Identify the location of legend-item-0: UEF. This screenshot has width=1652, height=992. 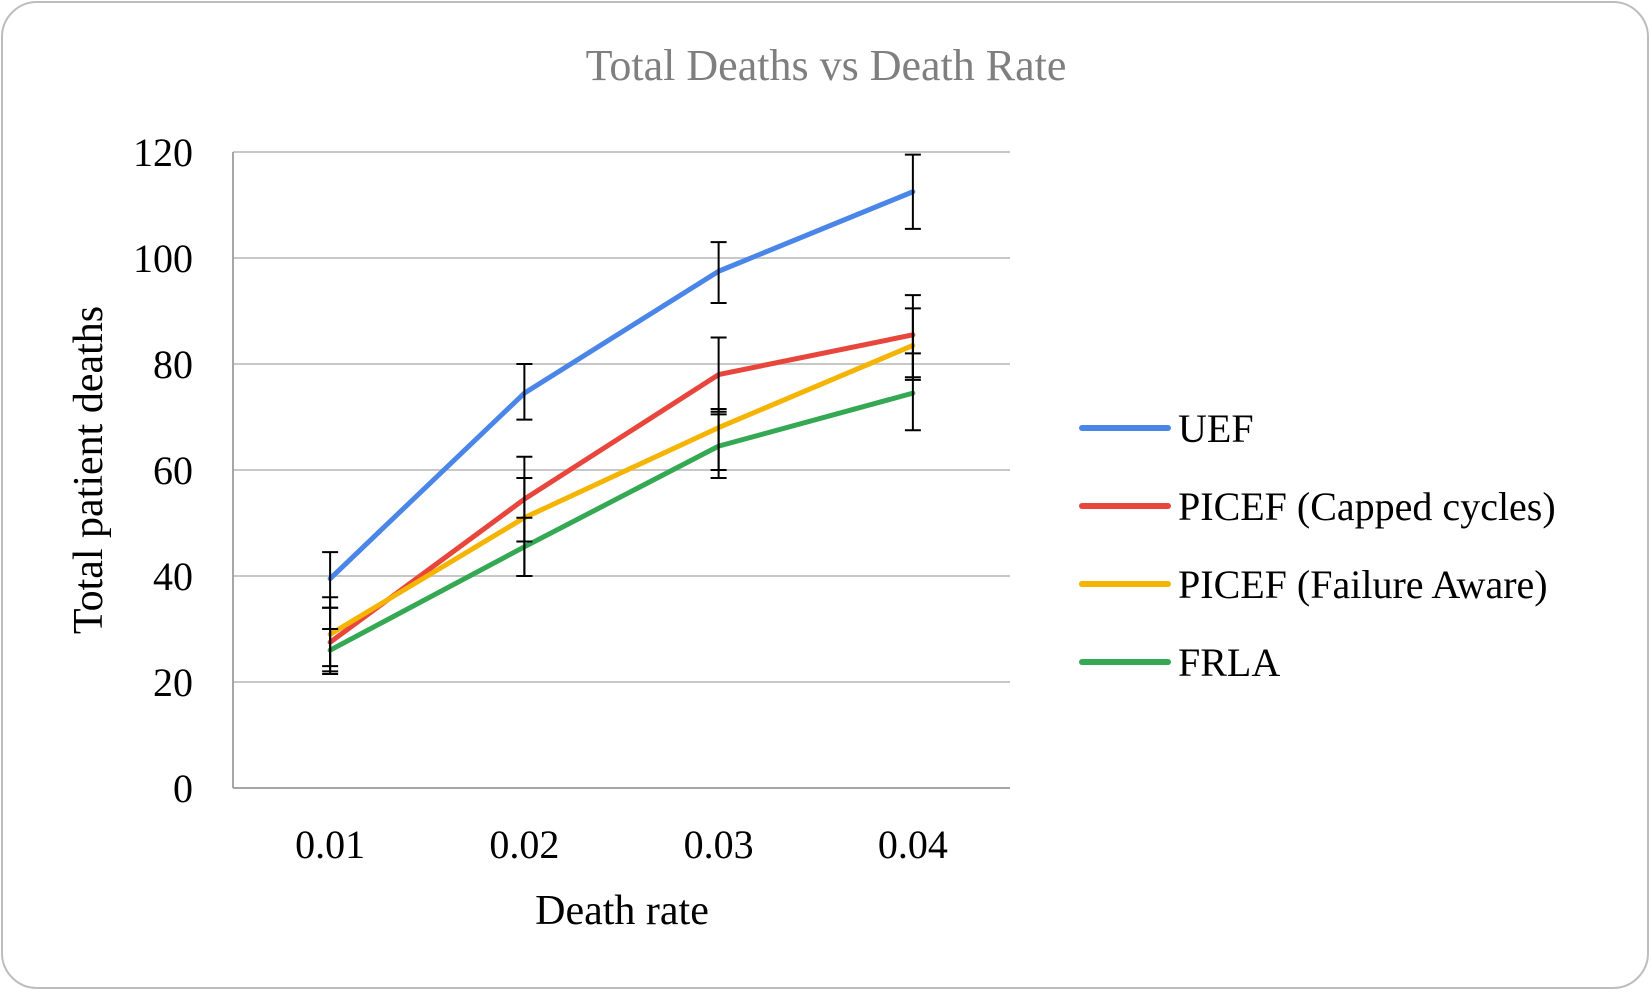
(1166, 428).